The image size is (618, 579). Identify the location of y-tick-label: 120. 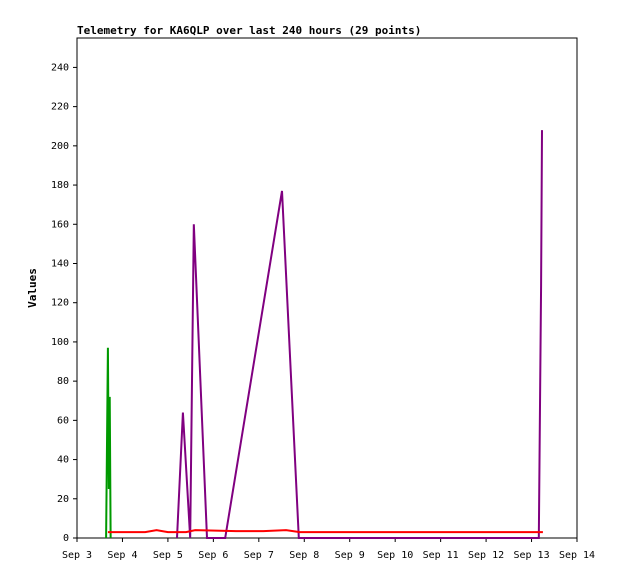
(60, 303).